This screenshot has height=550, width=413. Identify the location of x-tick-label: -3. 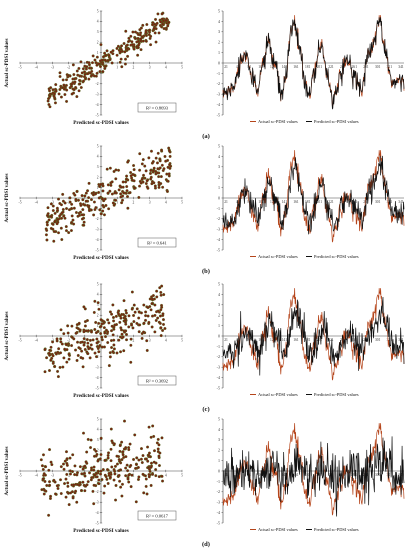
(52, 476).